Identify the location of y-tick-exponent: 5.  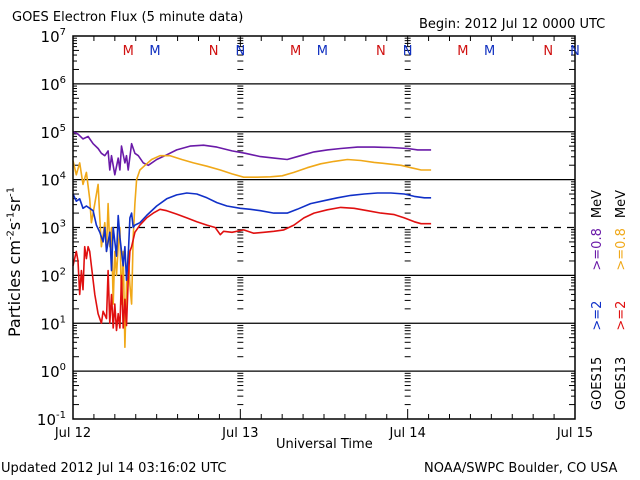
(63, 128).